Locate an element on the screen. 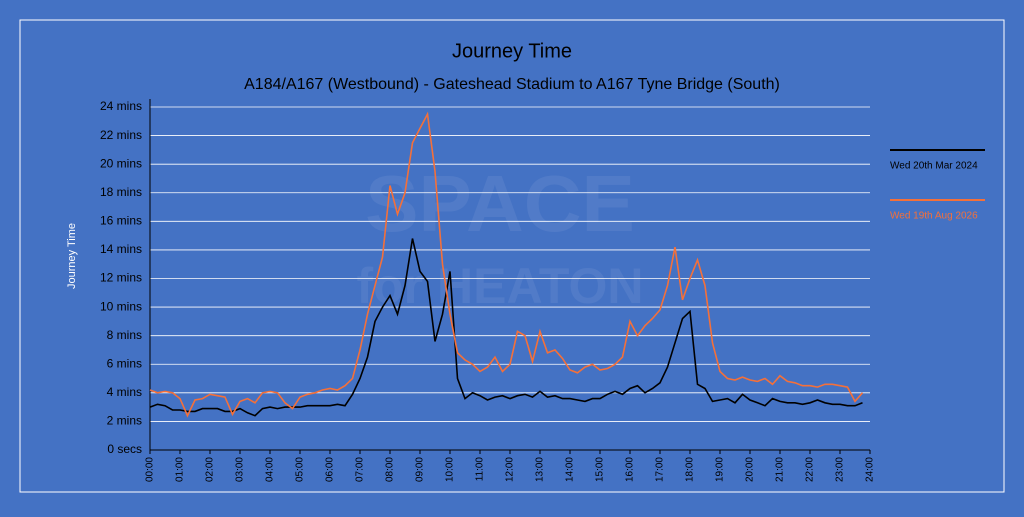 The width and height of the screenshot is (1024, 517). y-tick-label: 22 mins is located at coordinates (121, 135).